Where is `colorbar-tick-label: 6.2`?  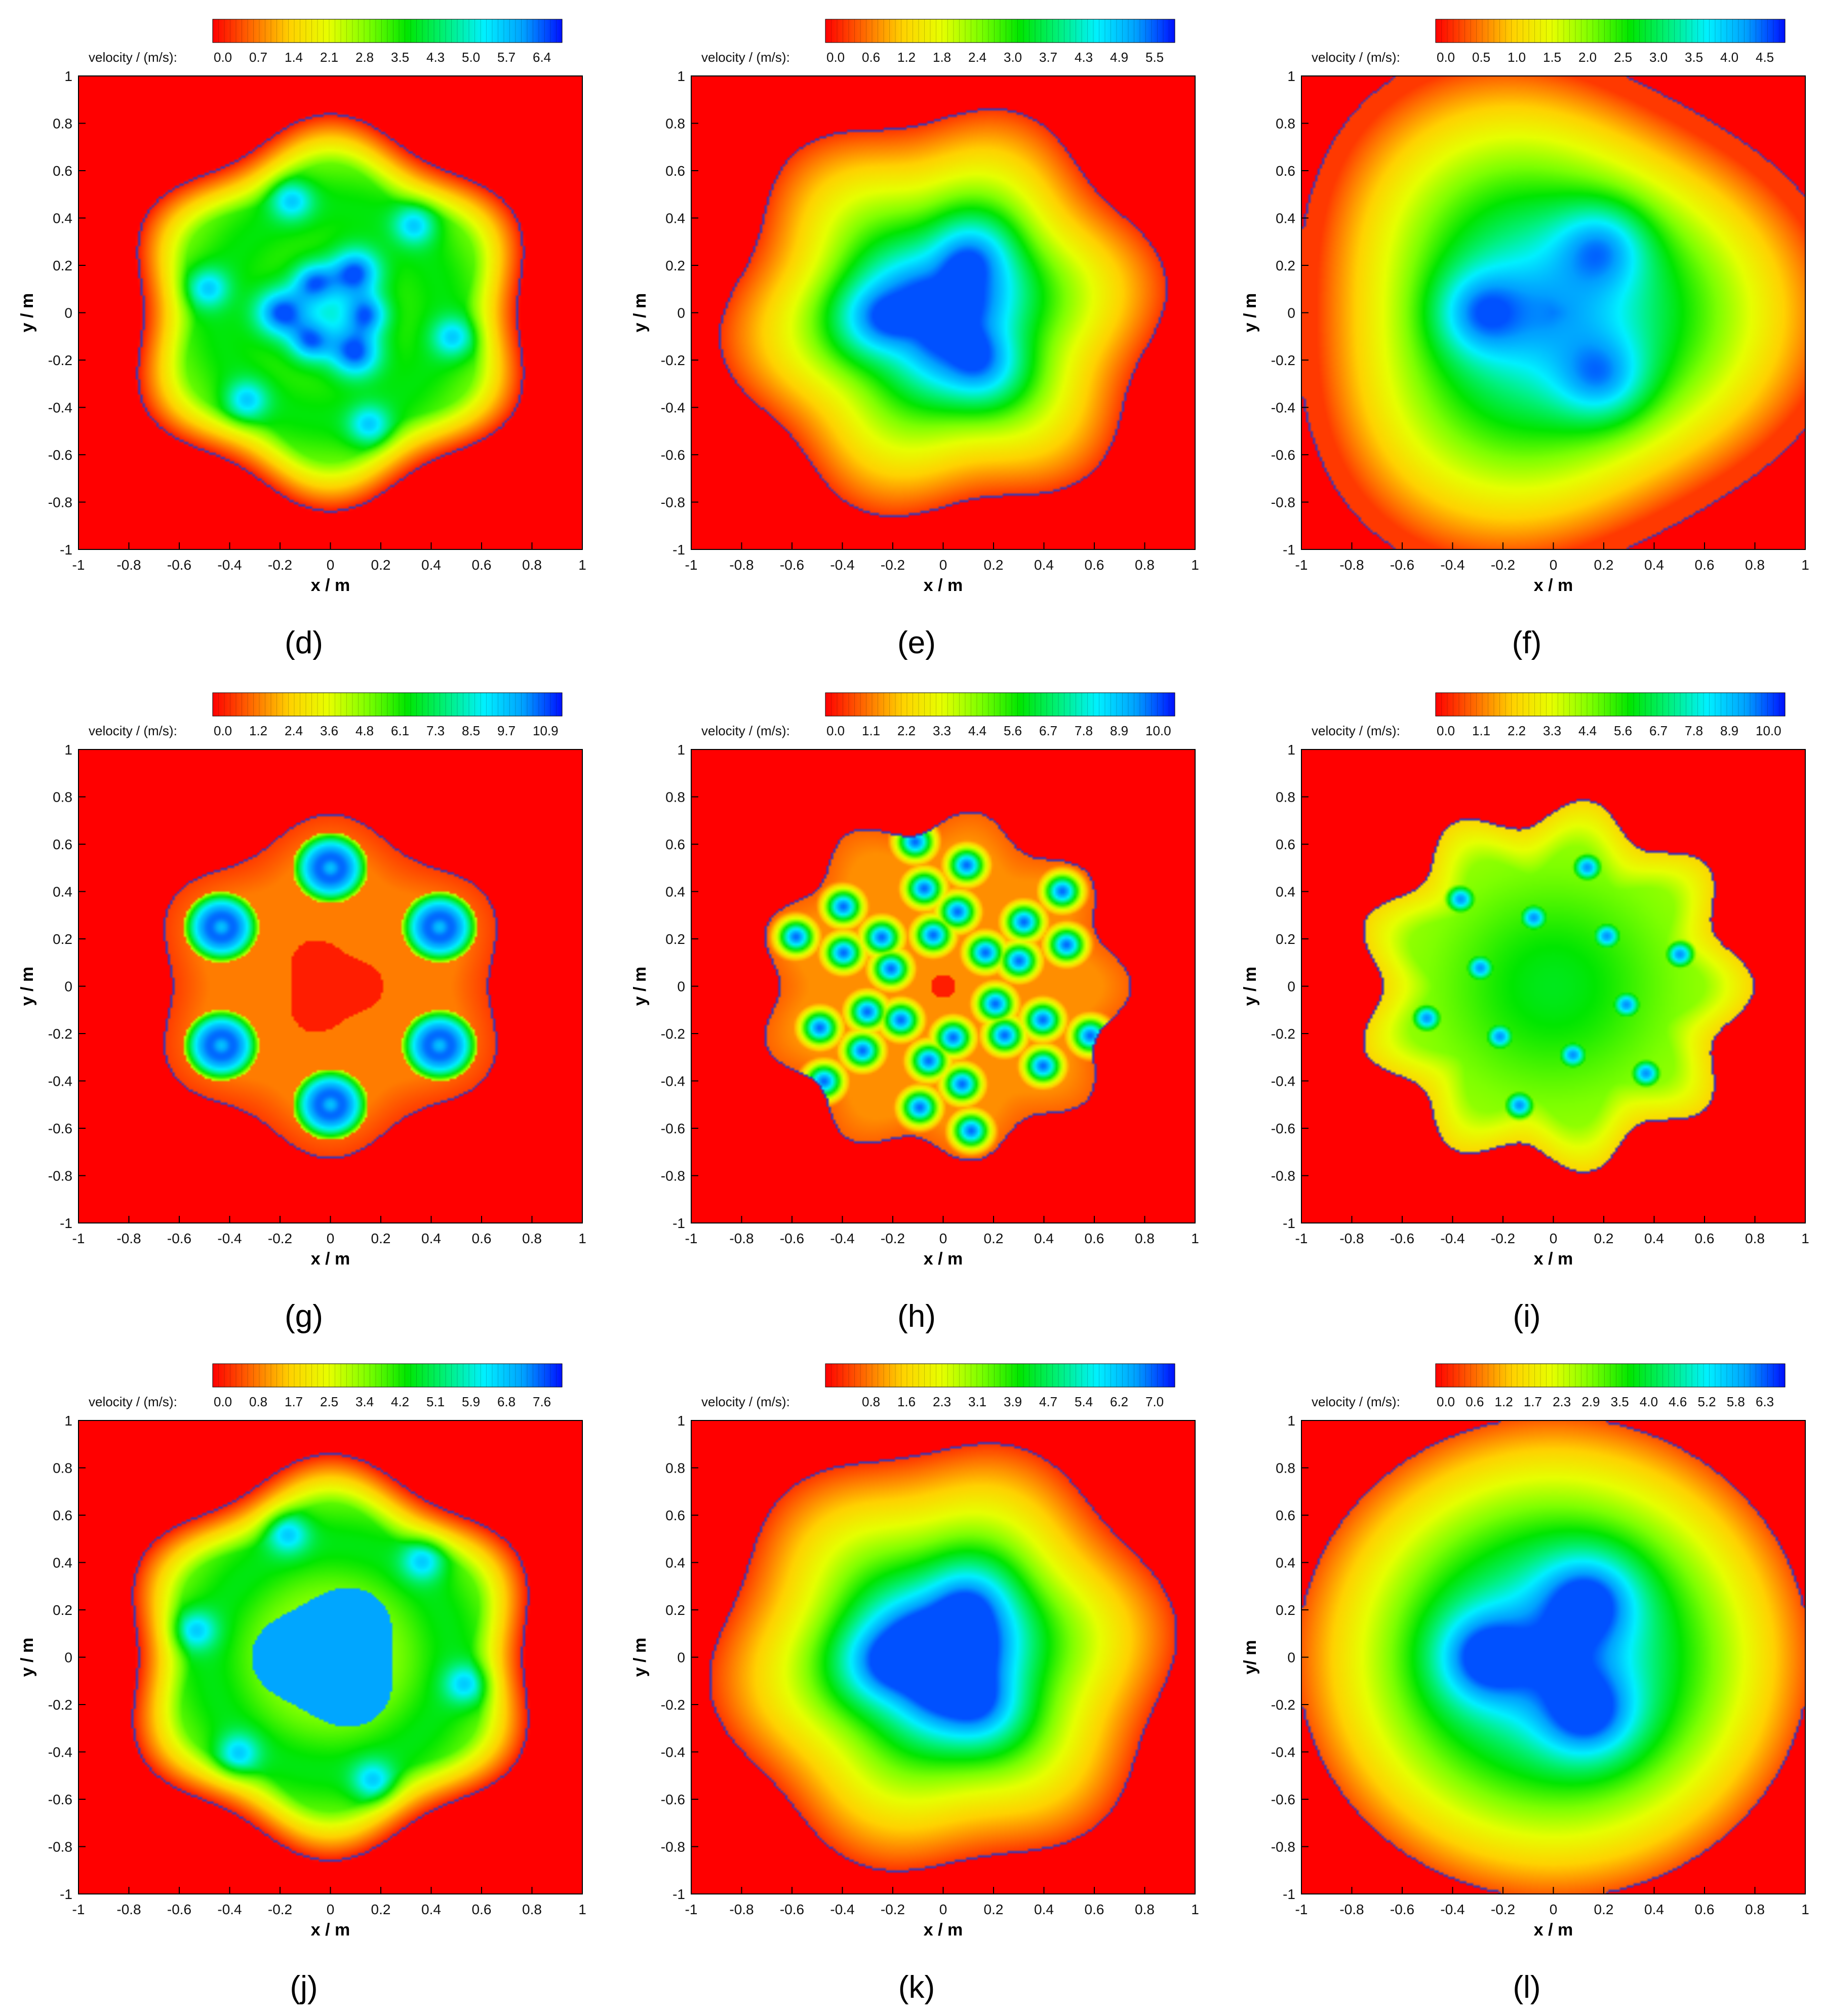
colorbar-tick-label: 6.2 is located at coordinates (1119, 1401).